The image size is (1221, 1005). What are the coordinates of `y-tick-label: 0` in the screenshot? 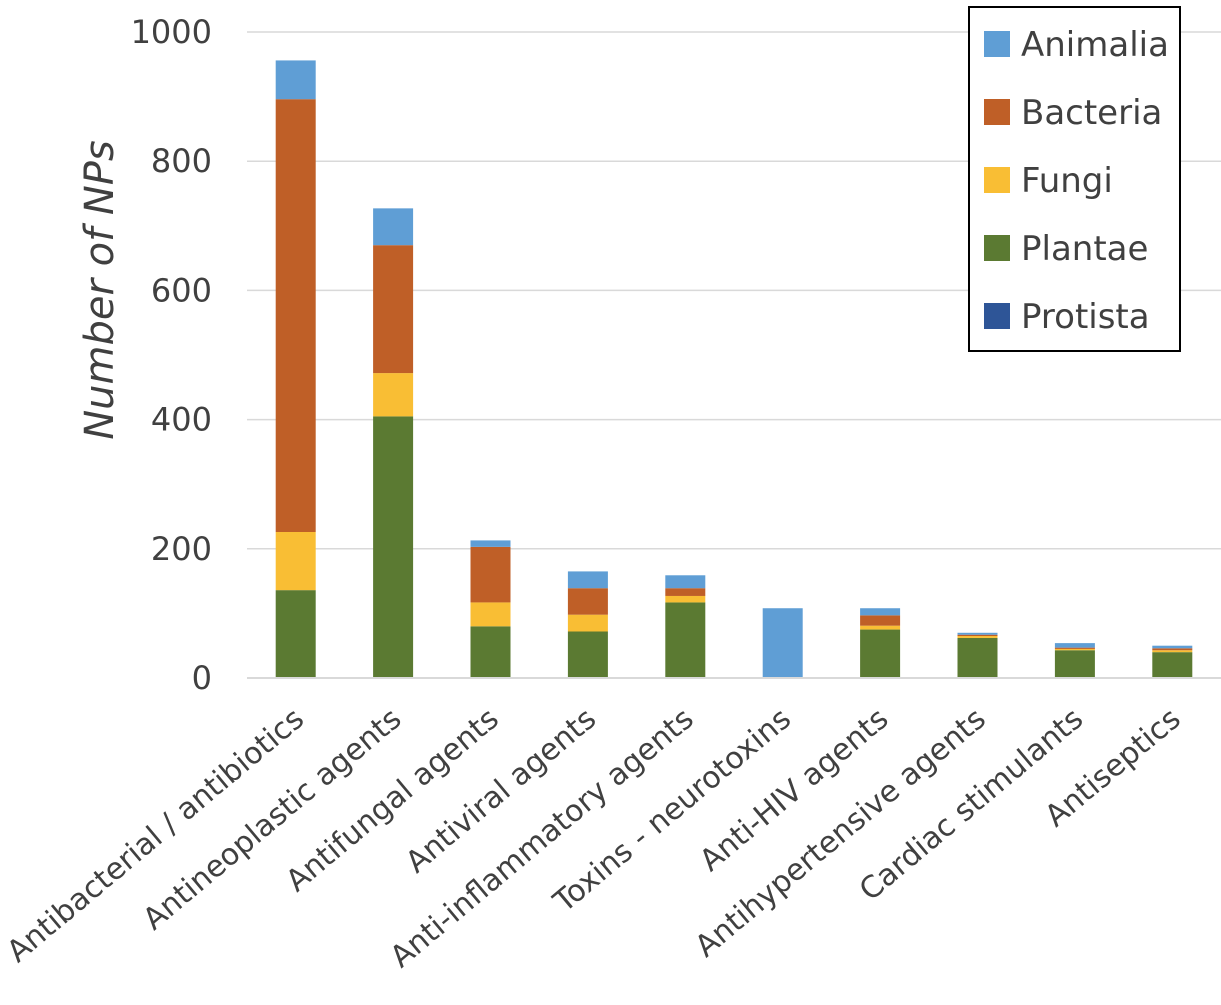 It's located at (202, 678).